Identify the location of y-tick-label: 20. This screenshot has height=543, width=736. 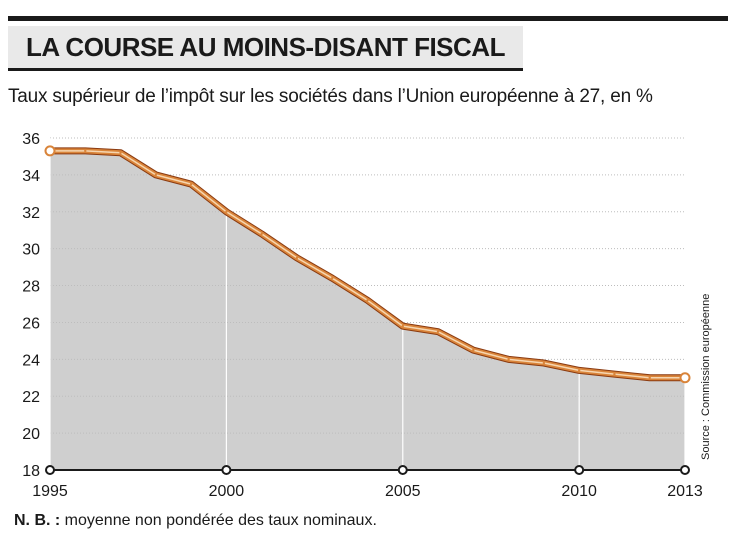
(31, 434).